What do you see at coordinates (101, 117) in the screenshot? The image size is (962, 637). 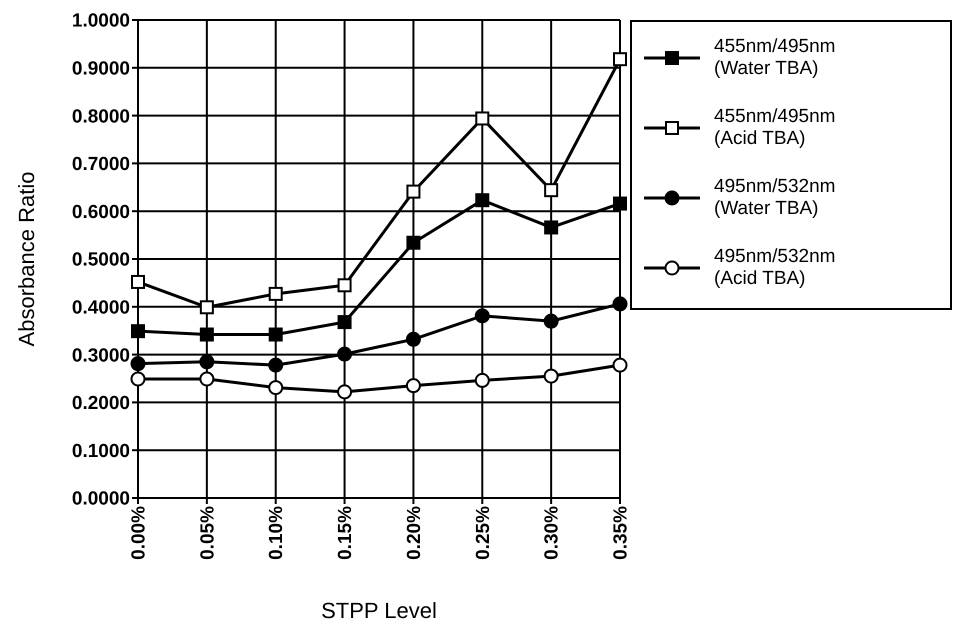 I see `y-tick-label: 0.8000` at bounding box center [101, 117].